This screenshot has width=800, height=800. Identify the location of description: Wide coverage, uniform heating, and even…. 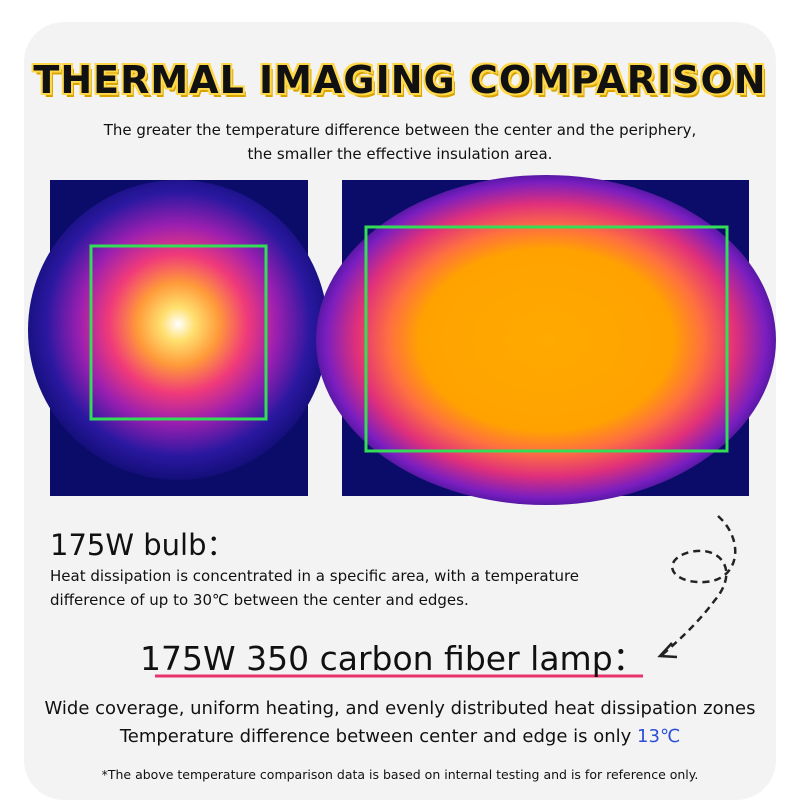
(400, 708).